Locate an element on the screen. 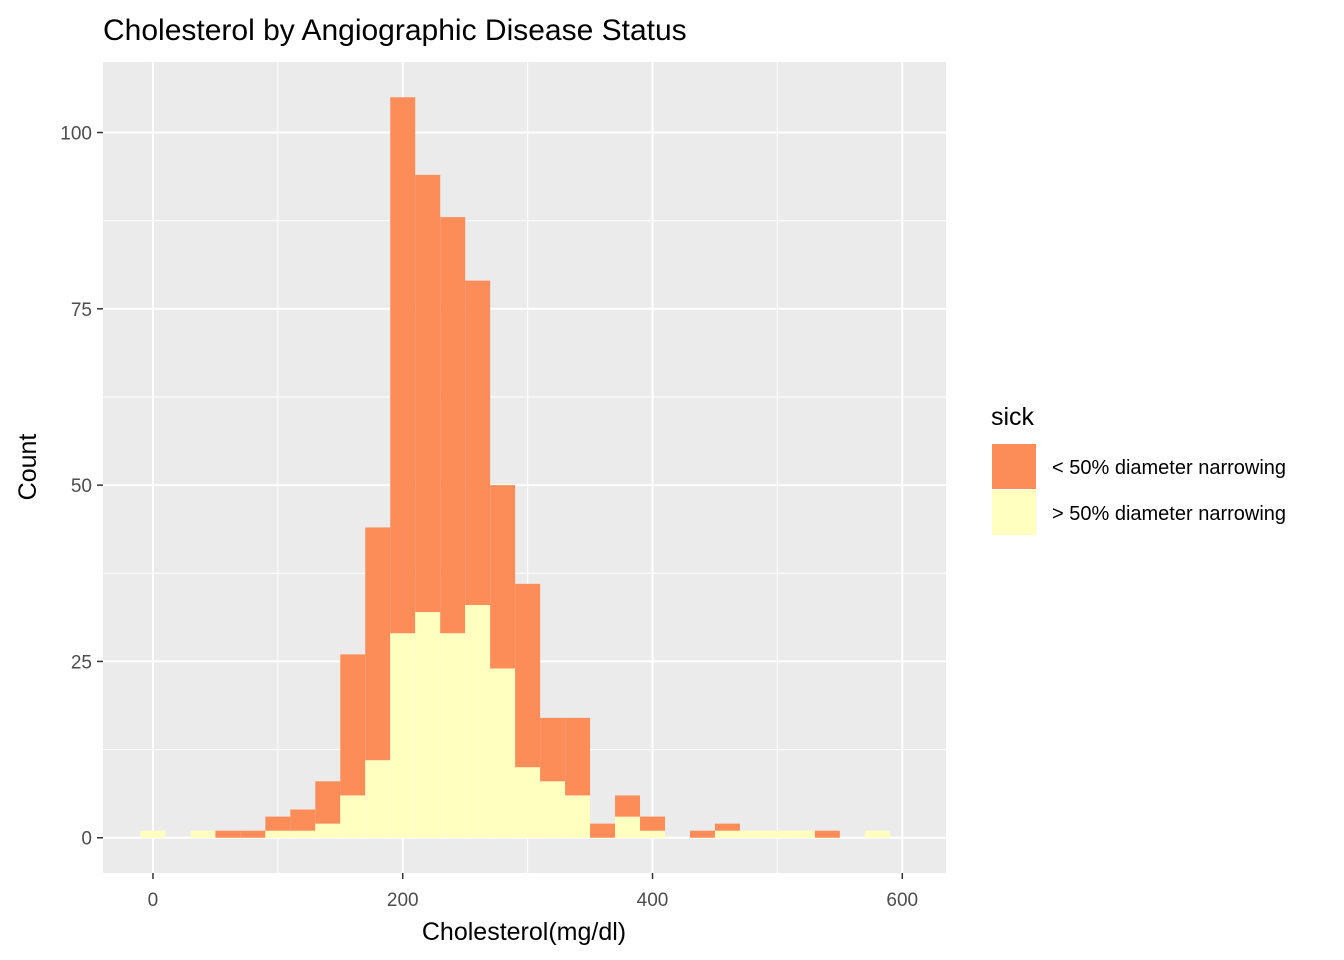 The height and width of the screenshot is (960, 1344). x-tick-label: 200 is located at coordinates (403, 900).